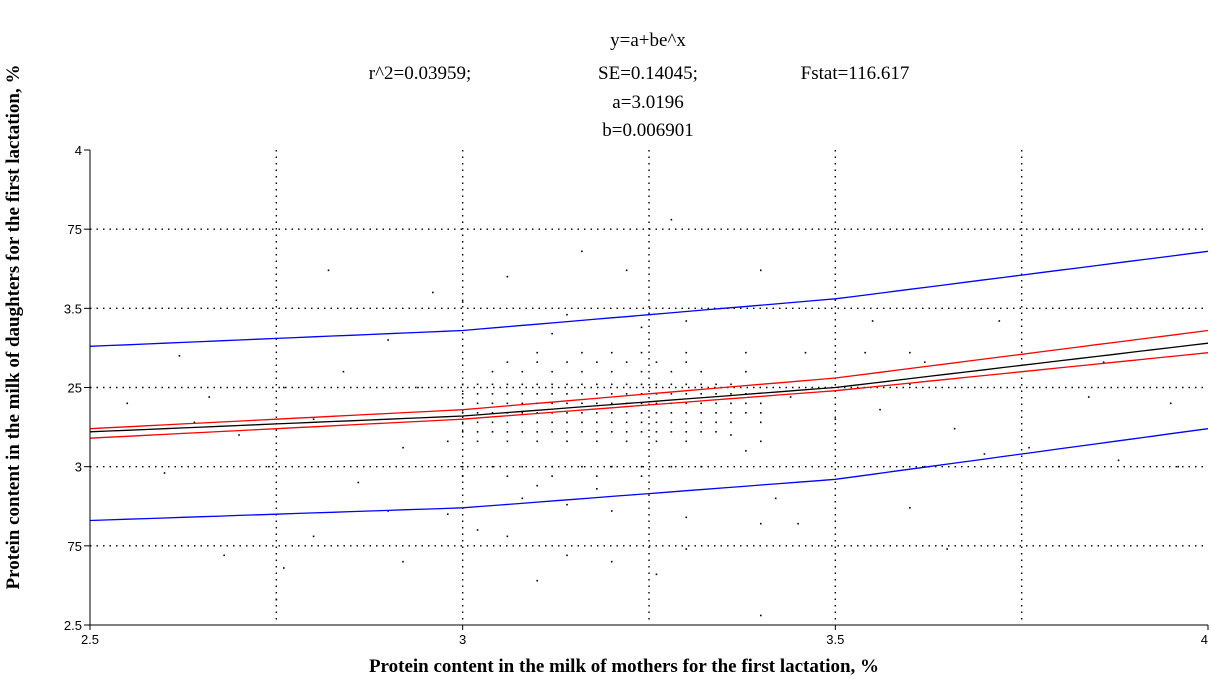 This screenshot has height=682, width=1211. What do you see at coordinates (647, 102) in the screenshot?
I see `coefficient-a-text: a=3.0196` at bounding box center [647, 102].